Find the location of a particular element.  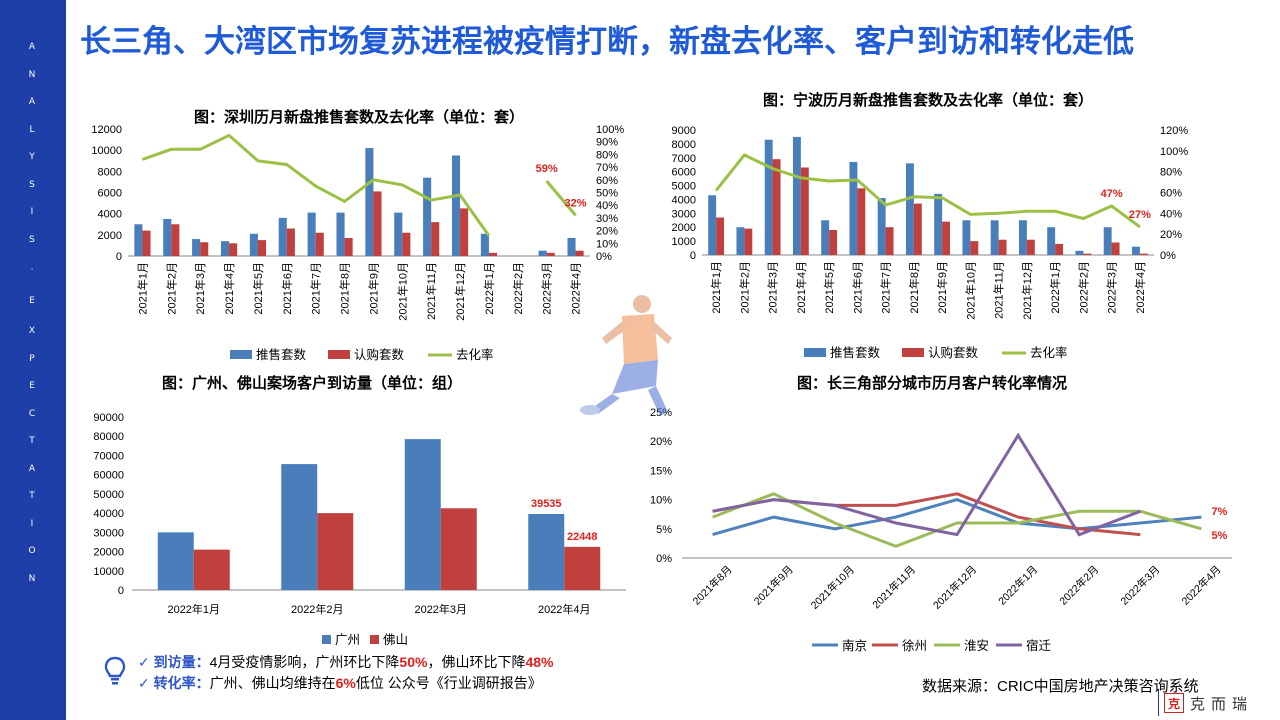

check-icon: ✓ is located at coordinates (144, 683).